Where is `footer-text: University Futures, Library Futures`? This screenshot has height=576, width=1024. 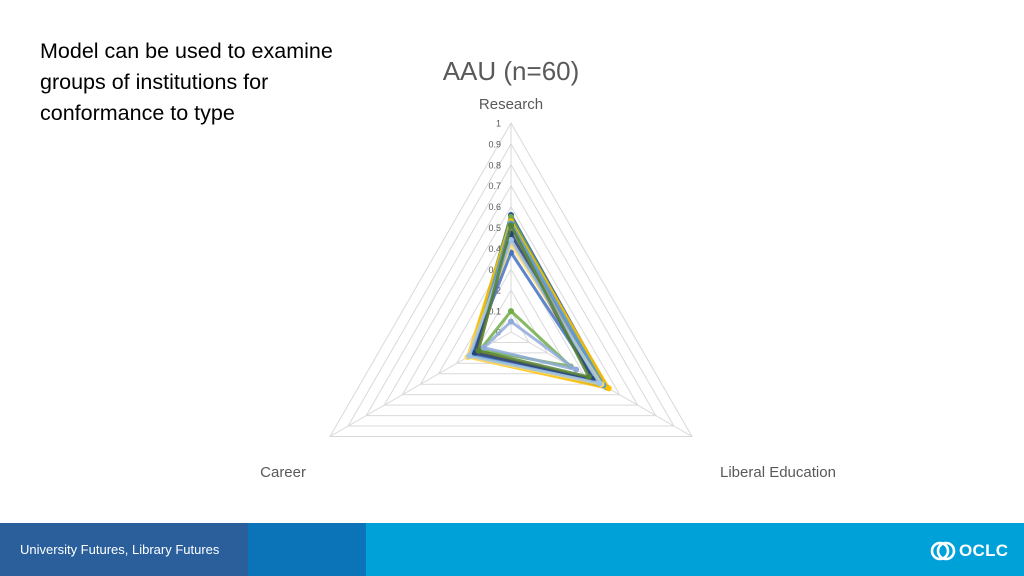 footer-text: University Futures, Library Futures is located at coordinates (120, 549).